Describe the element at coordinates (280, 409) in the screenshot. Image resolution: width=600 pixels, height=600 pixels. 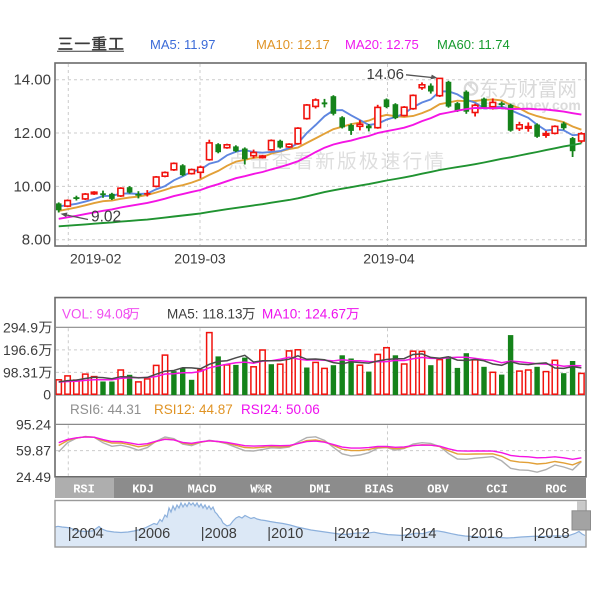
I see `svg-text: RSI24: 50.06` at that location.